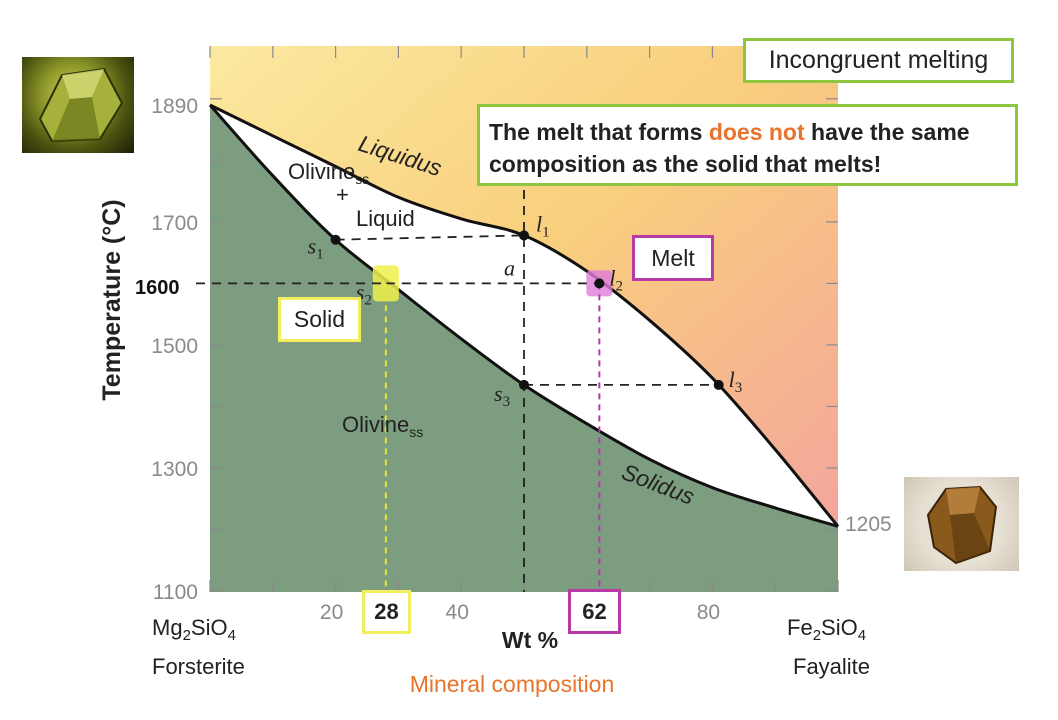 The width and height of the screenshot is (1058, 720). I want to click on y-axis-label: Temperature (°C), so click(112, 299).